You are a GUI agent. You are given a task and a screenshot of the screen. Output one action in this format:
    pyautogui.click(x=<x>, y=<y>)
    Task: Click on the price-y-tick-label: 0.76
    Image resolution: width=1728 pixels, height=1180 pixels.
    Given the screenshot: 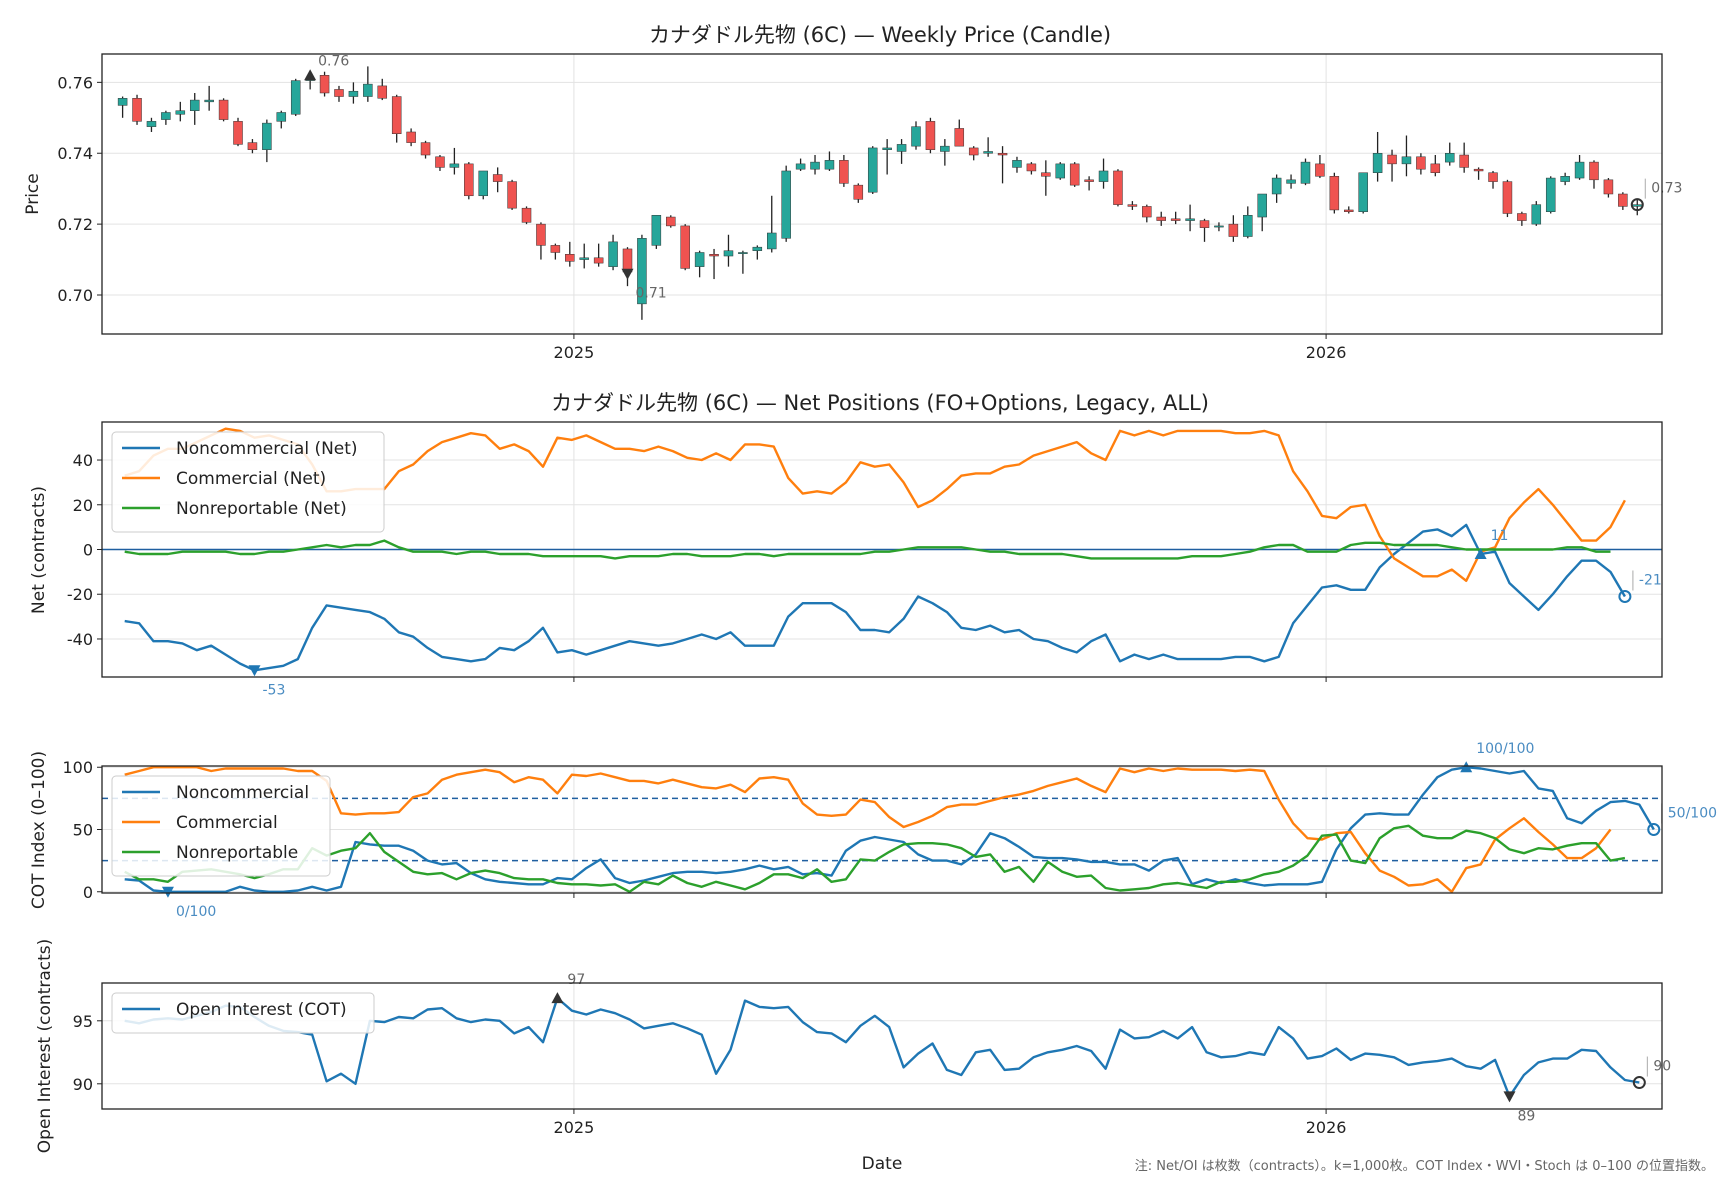 What is the action you would take?
    pyautogui.click(x=75, y=82)
    